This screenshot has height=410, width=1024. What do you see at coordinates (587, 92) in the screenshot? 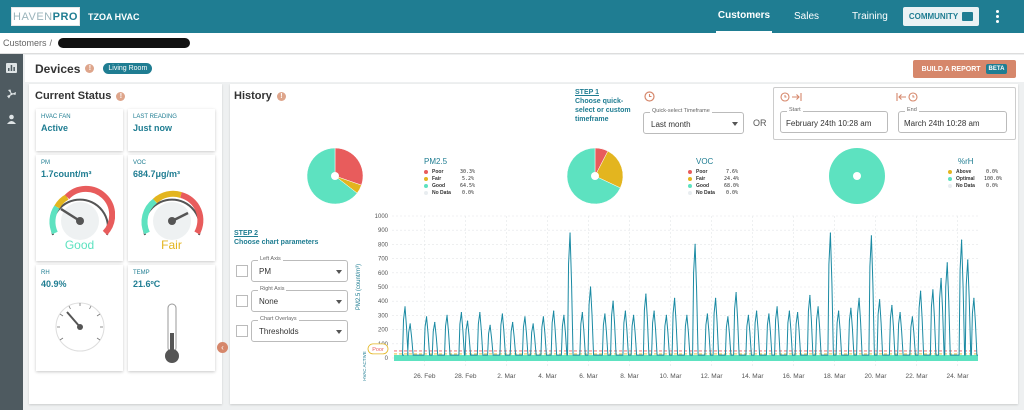
I see `step1-link: STEP 1` at bounding box center [587, 92].